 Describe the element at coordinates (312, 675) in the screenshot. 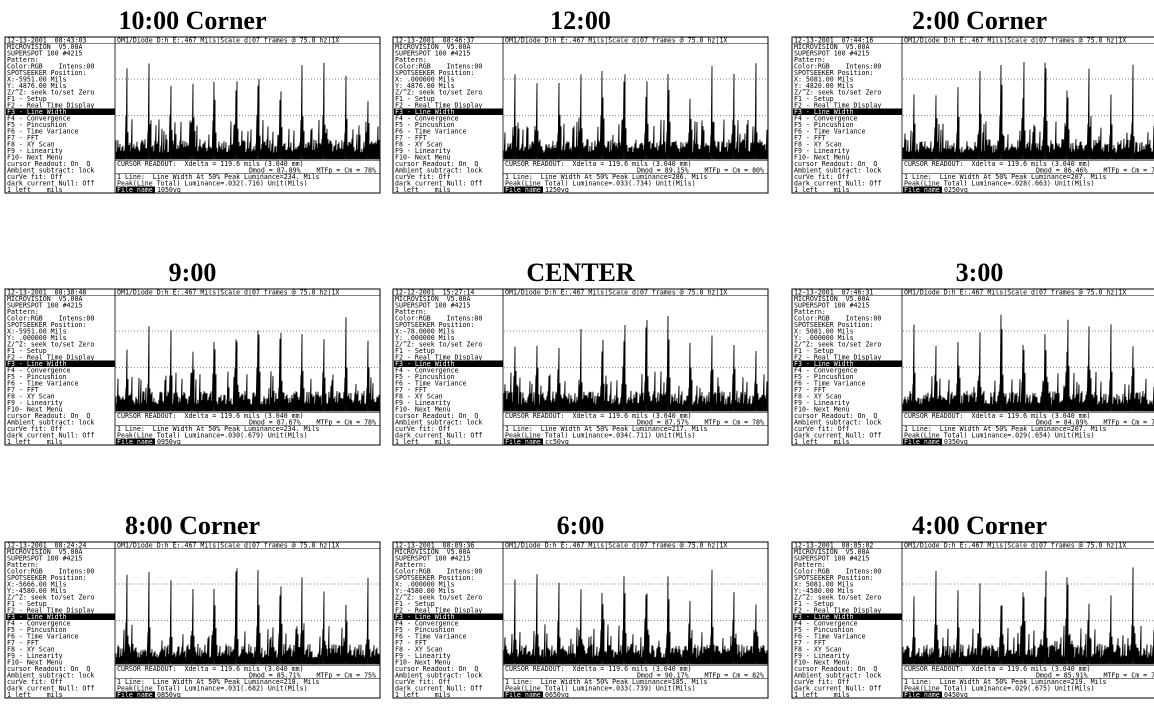

I see `cursor-dmod: Dmod = 85.71% MTFp = Cm = 75%` at that location.